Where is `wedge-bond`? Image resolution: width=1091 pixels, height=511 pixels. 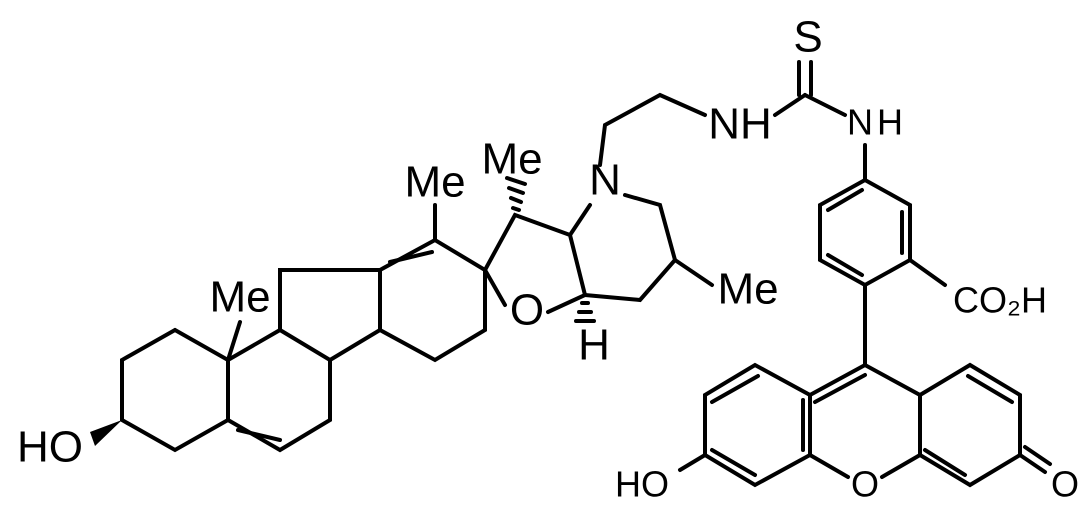 wedge-bond is located at coordinates (106, 433).